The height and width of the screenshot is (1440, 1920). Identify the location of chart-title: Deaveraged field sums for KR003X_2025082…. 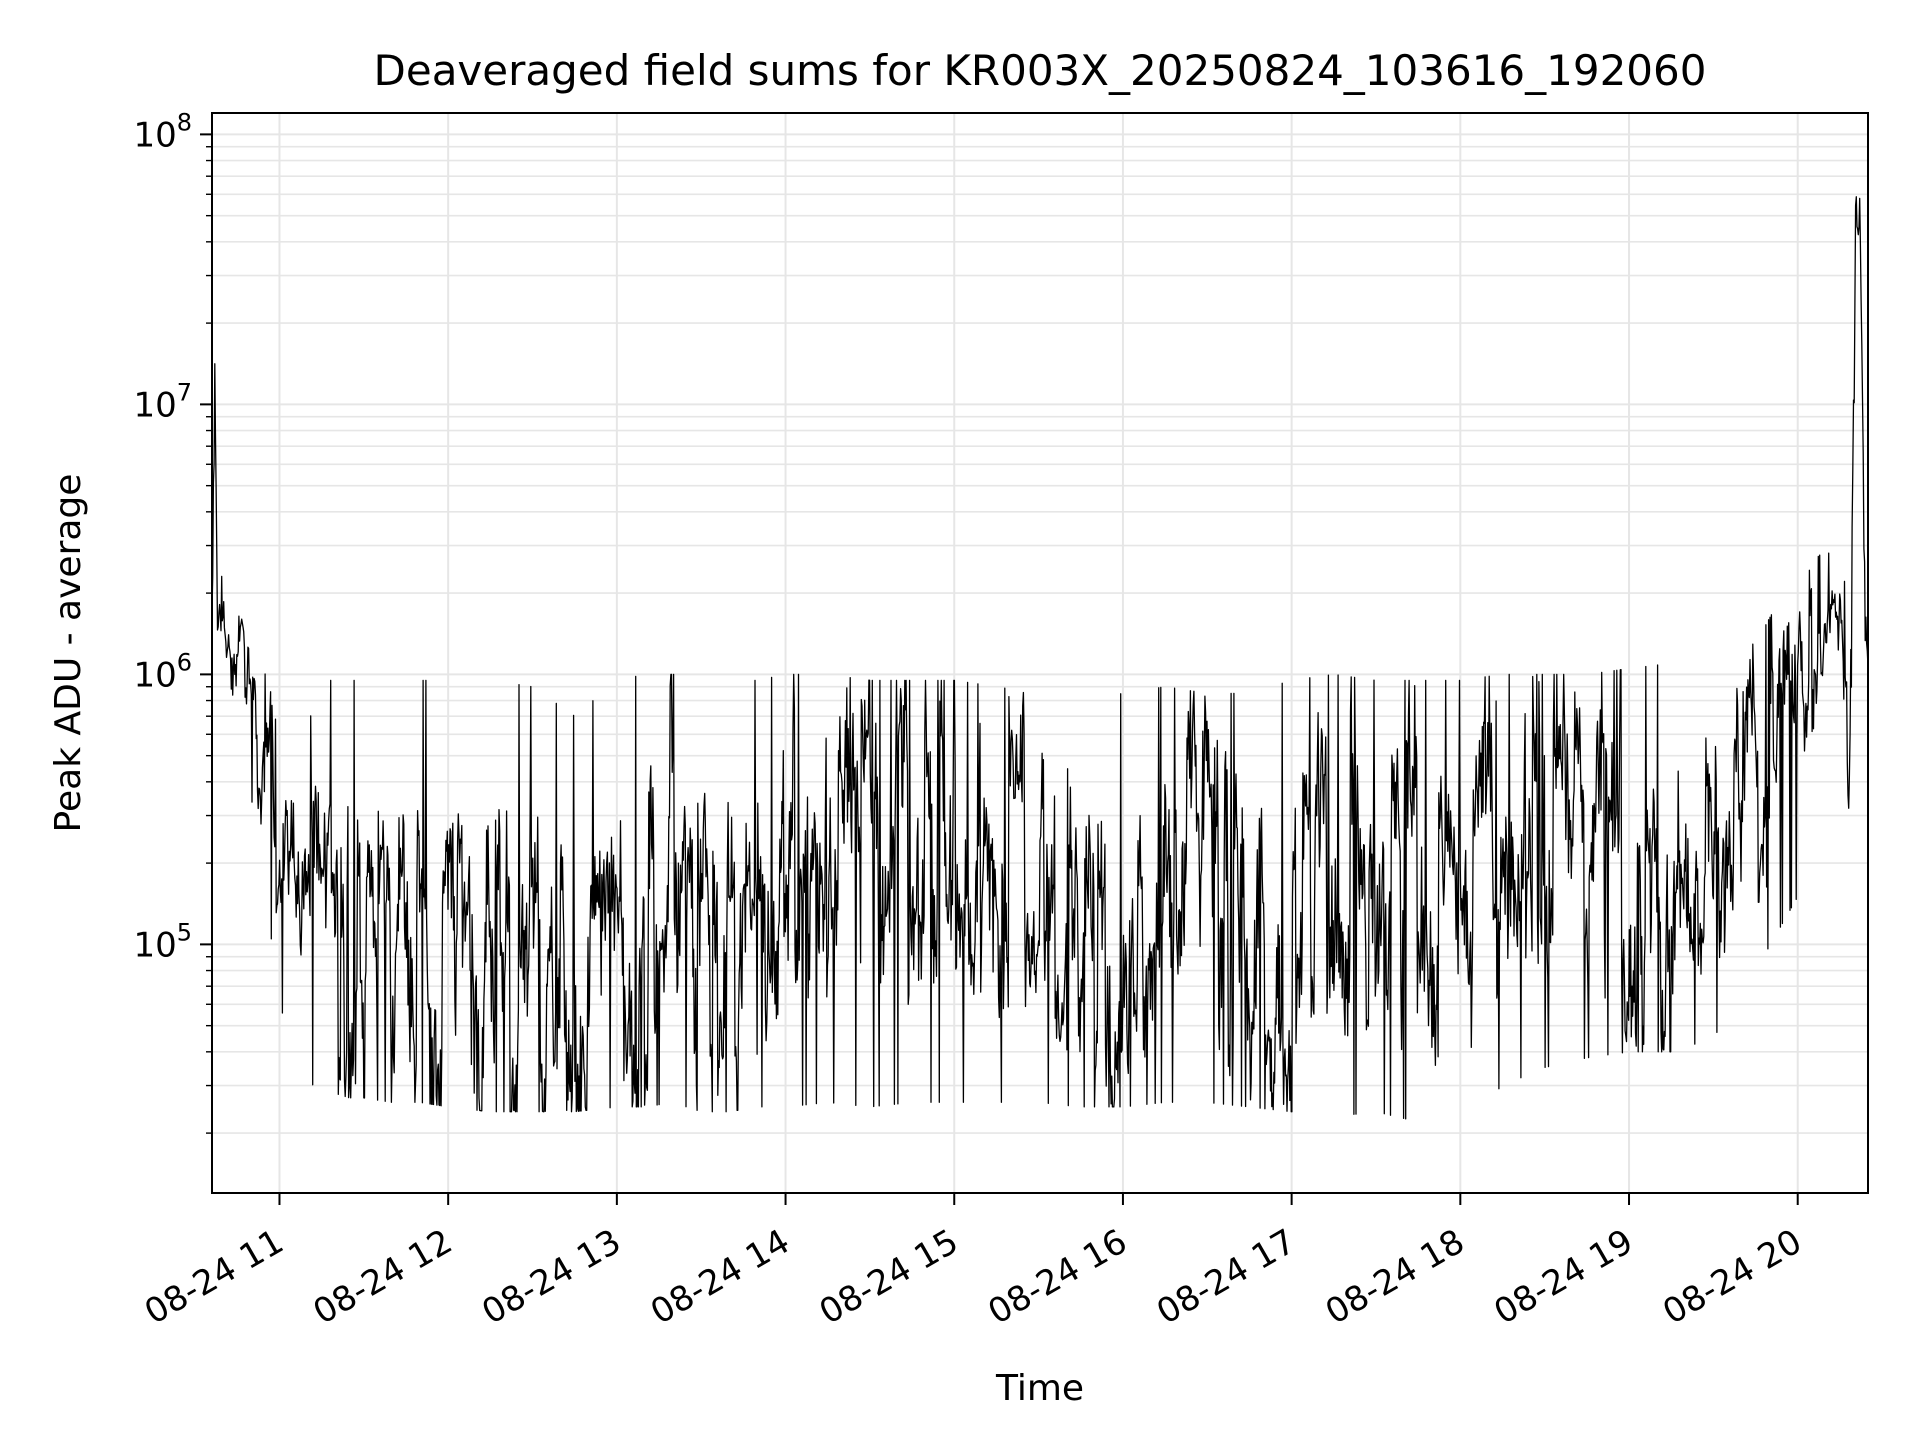
(1040, 70).